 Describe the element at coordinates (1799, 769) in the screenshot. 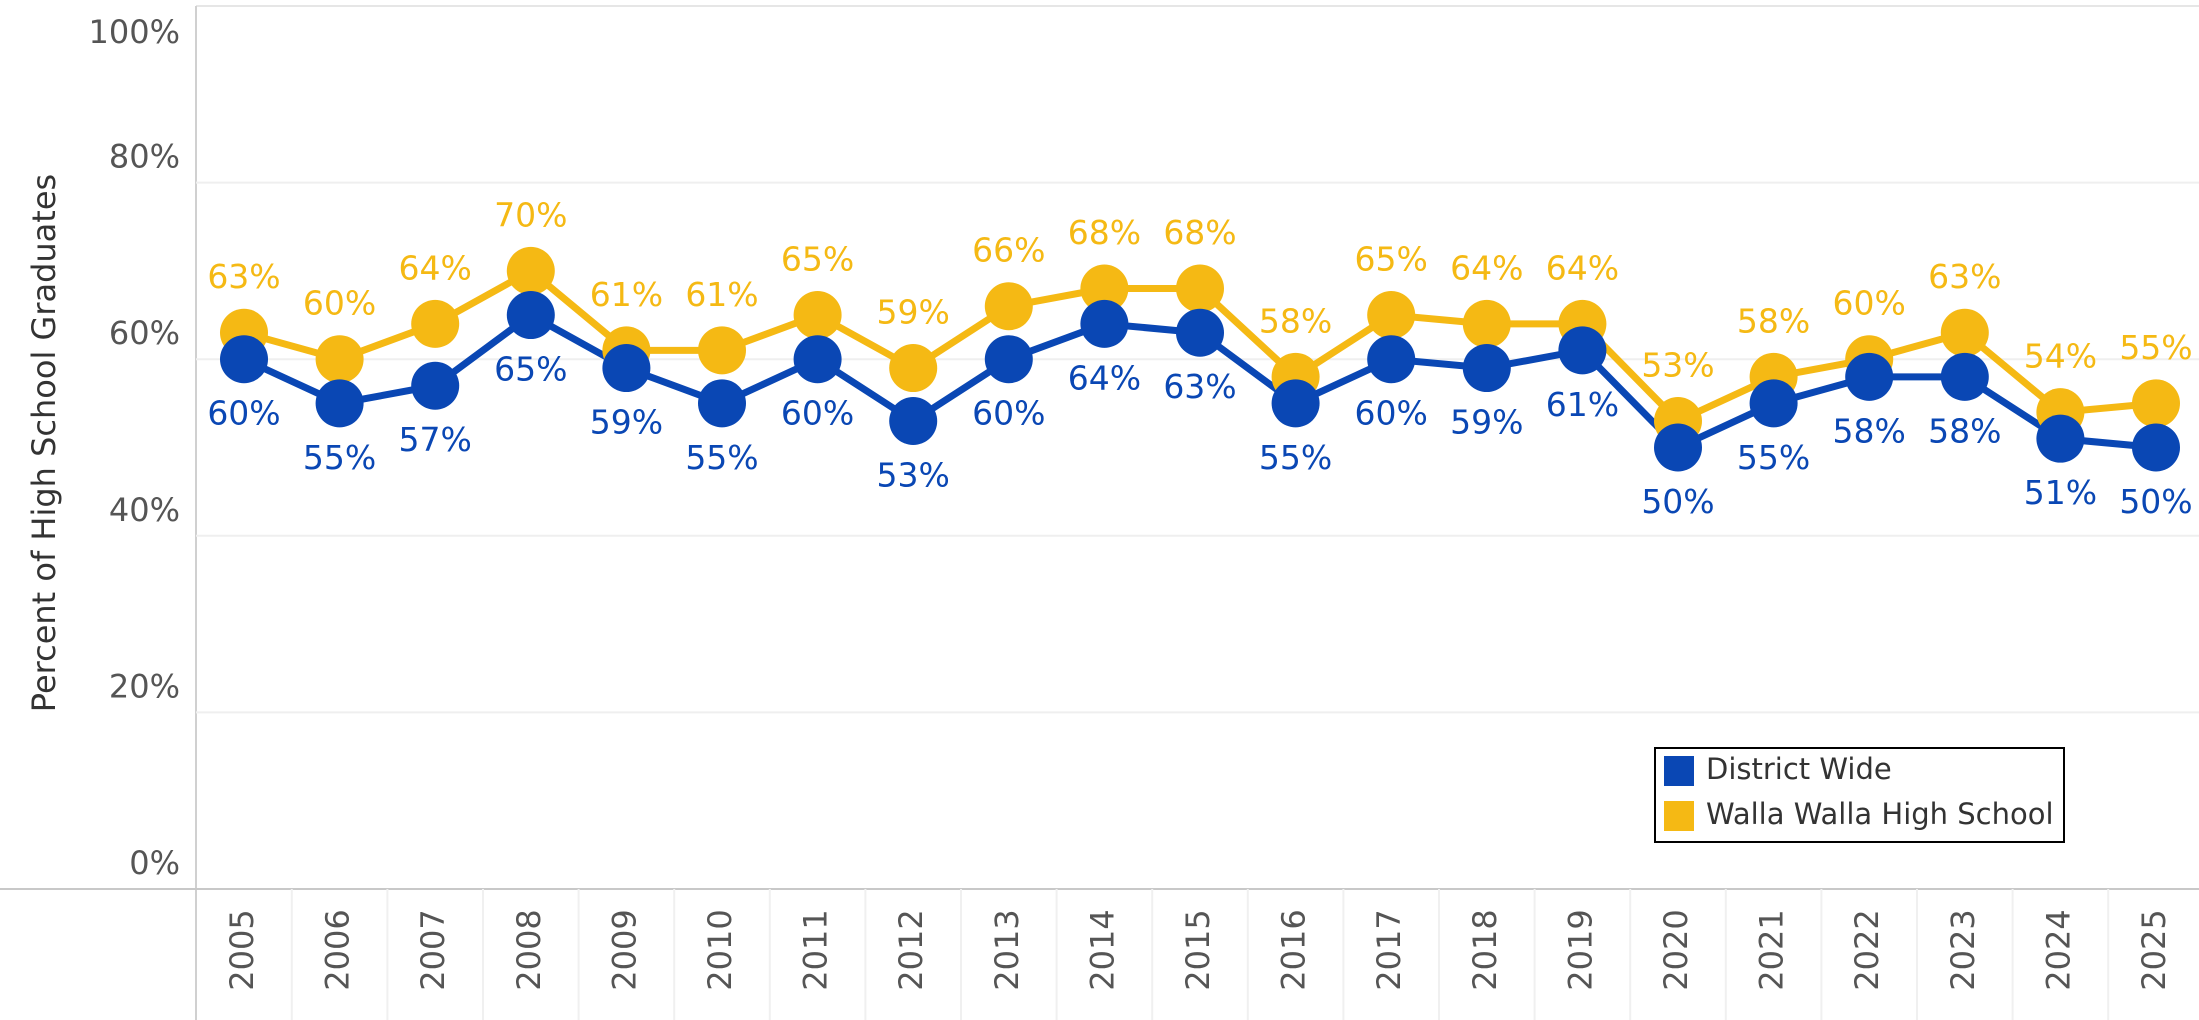

I see `legend-label: District Wide` at that location.